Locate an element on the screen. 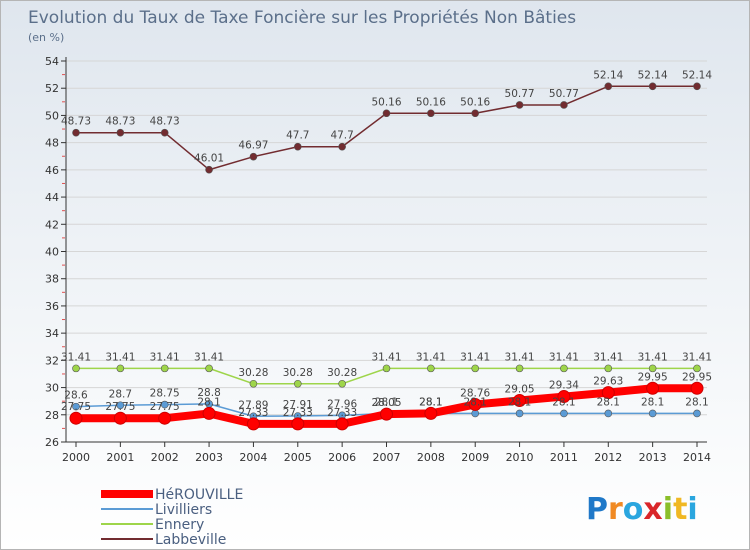  data-label: 29.34 is located at coordinates (564, 386).